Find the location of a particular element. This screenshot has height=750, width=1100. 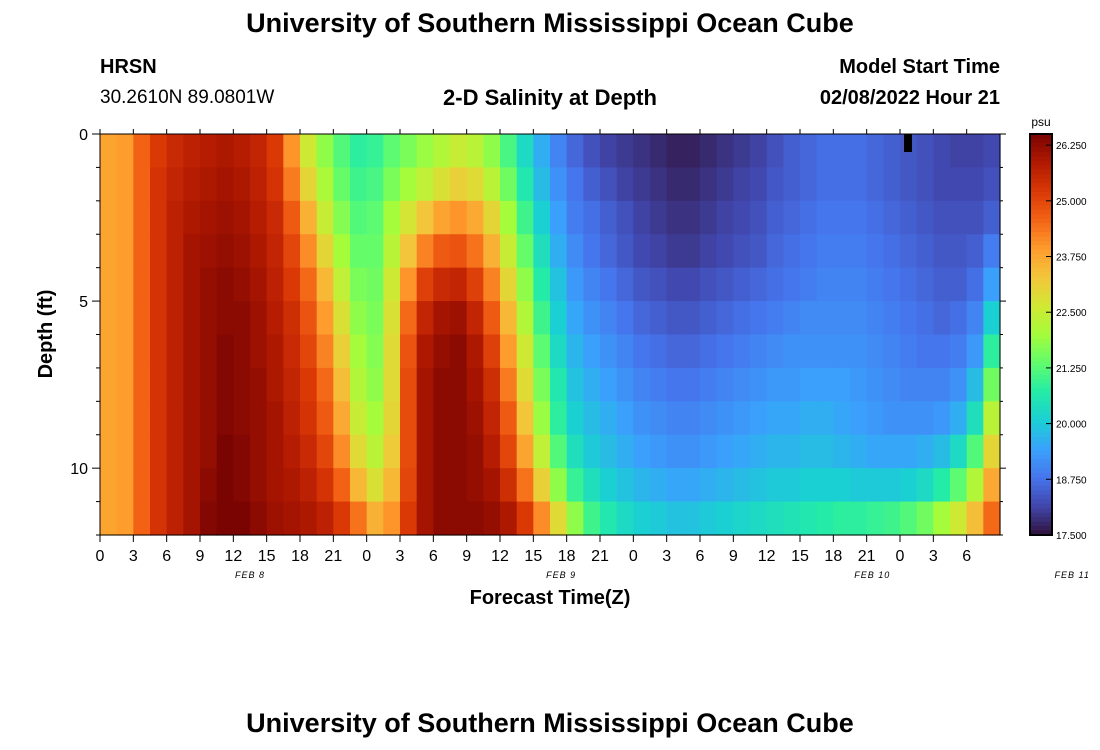

colorbar-tick-label: 22.500 is located at coordinates (1071, 313).